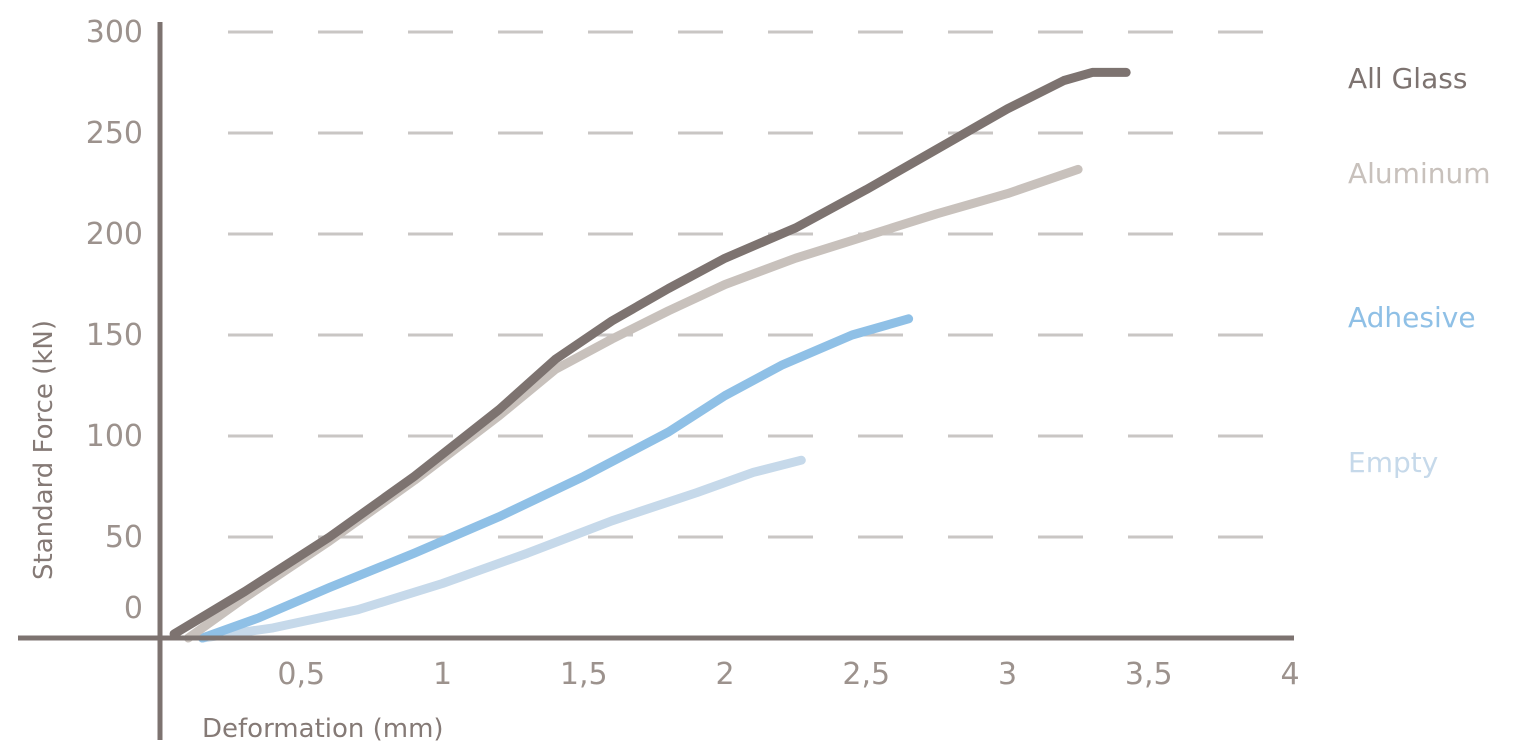 Image resolution: width=1517 pixels, height=749 pixels. What do you see at coordinates (1419, 270) in the screenshot?
I see `legend: All Glass Aluminum Adhesive Empty` at bounding box center [1419, 270].